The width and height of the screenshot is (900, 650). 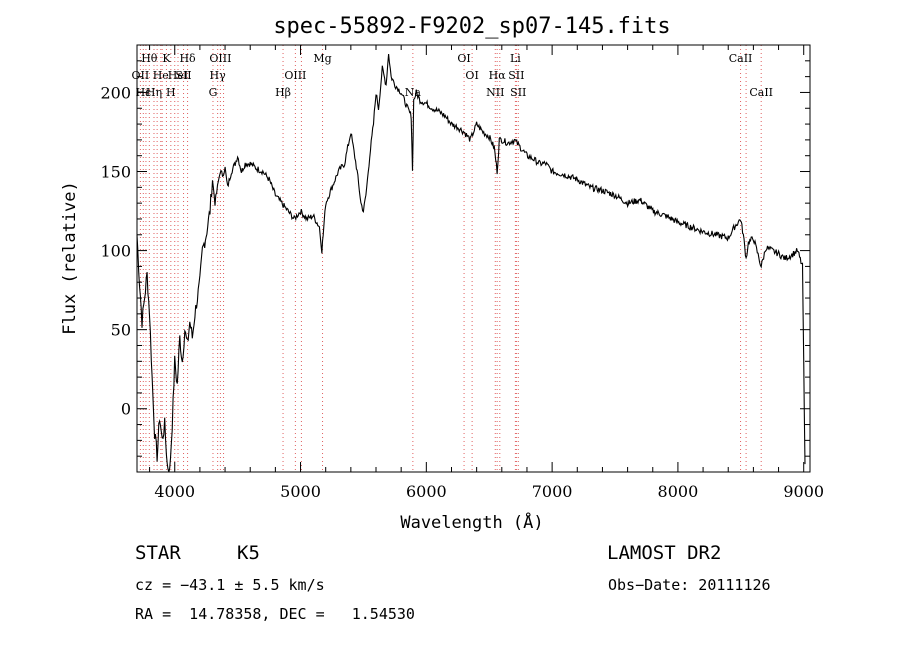 What do you see at coordinates (495, 92) in the screenshot?
I see `line-label: NII` at bounding box center [495, 92].